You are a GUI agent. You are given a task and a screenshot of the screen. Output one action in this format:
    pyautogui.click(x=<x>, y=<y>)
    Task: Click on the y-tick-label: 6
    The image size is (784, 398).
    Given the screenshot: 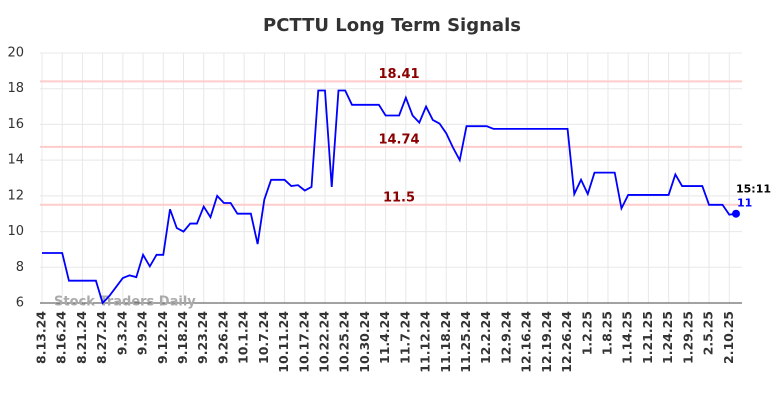 What is the action you would take?
    pyautogui.click(x=20, y=303)
    